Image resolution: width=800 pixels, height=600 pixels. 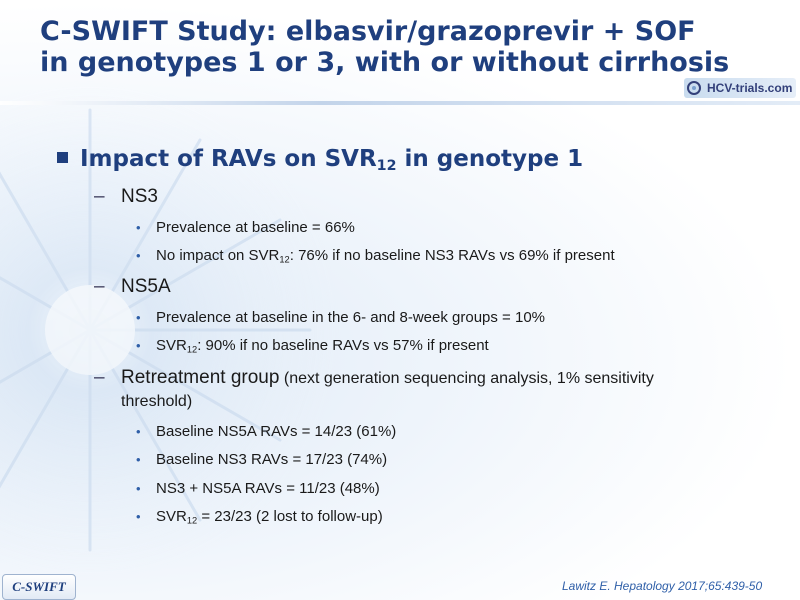 I want to click on list-item: • Baseline NS5A RAVs = 14/23 (61%), so click(x=266, y=431).